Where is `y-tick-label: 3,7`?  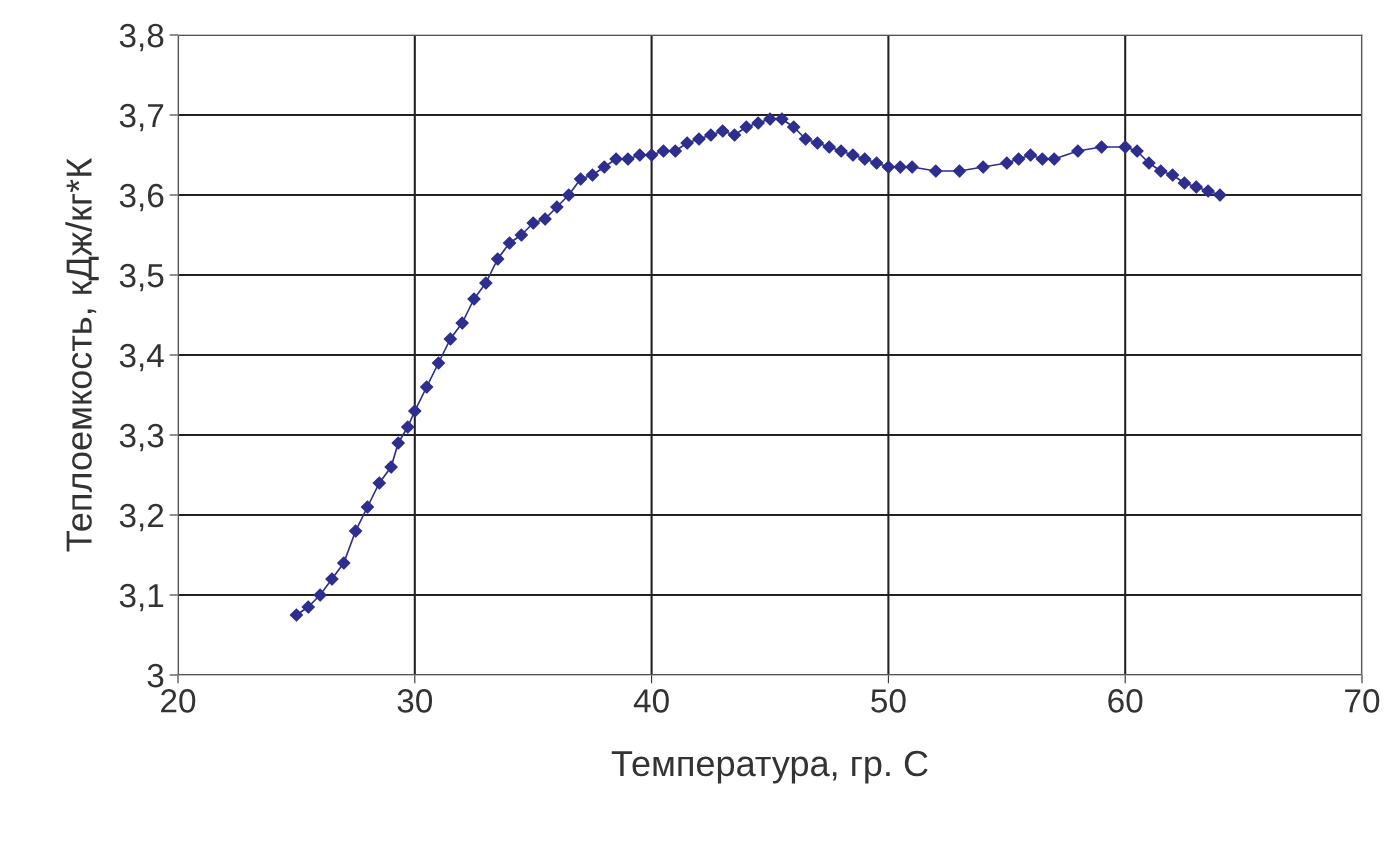
y-tick-label: 3,7 is located at coordinates (141, 117).